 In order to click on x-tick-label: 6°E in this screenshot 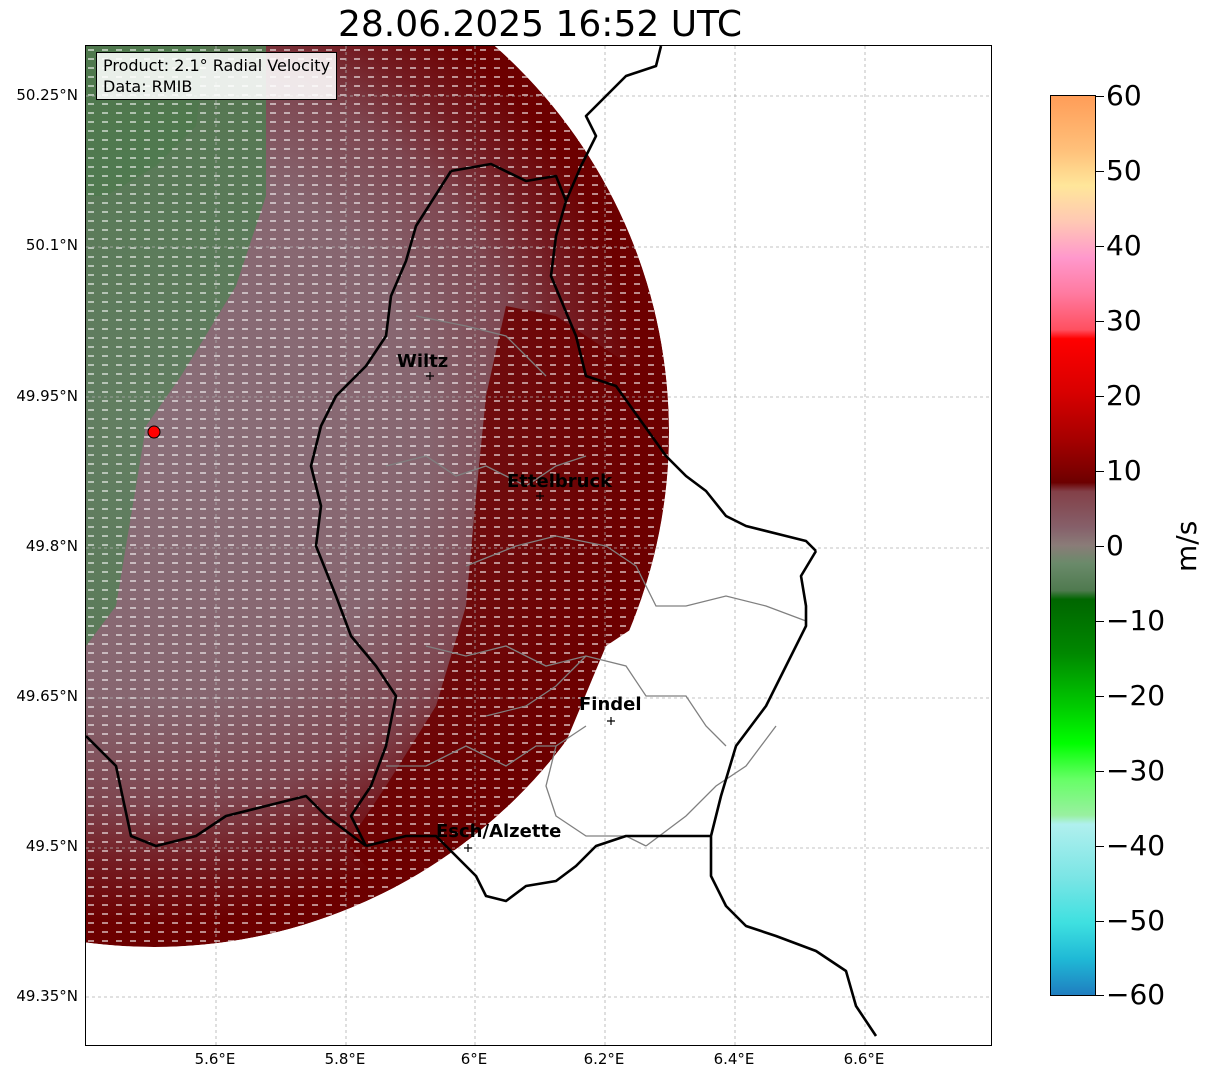, I will do `click(474, 1059)`.